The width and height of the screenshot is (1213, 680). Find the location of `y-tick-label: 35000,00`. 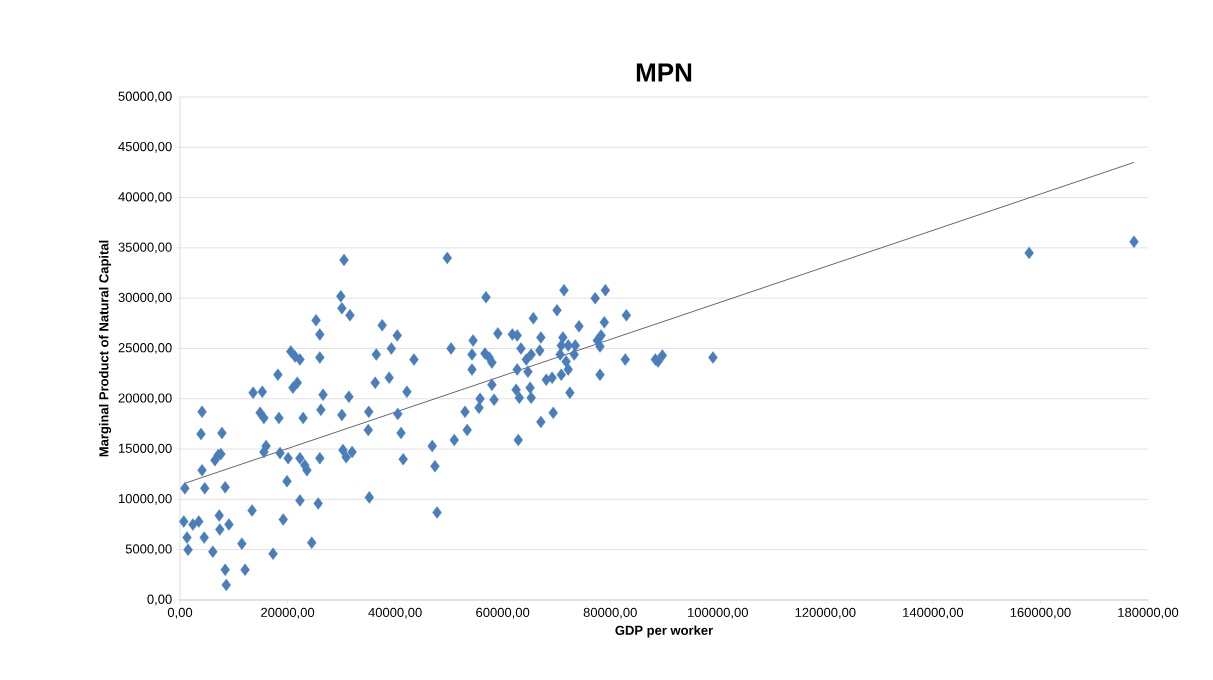

y-tick-label: 35000,00 is located at coordinates (145, 248).